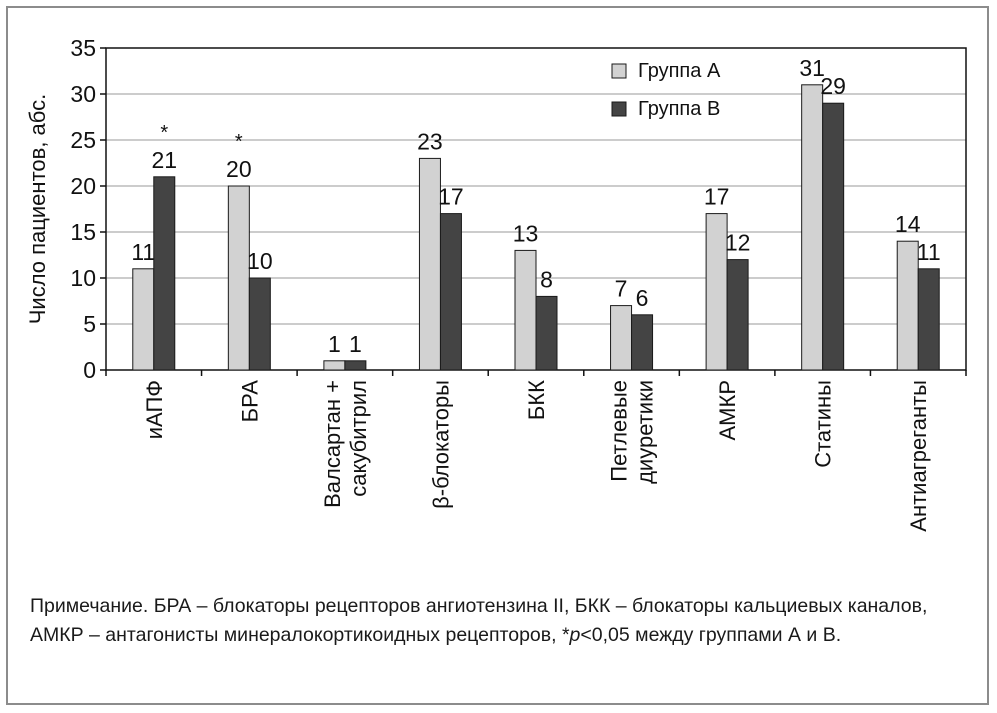 The image size is (997, 713). I want to click on data-label: 14, so click(908, 224).